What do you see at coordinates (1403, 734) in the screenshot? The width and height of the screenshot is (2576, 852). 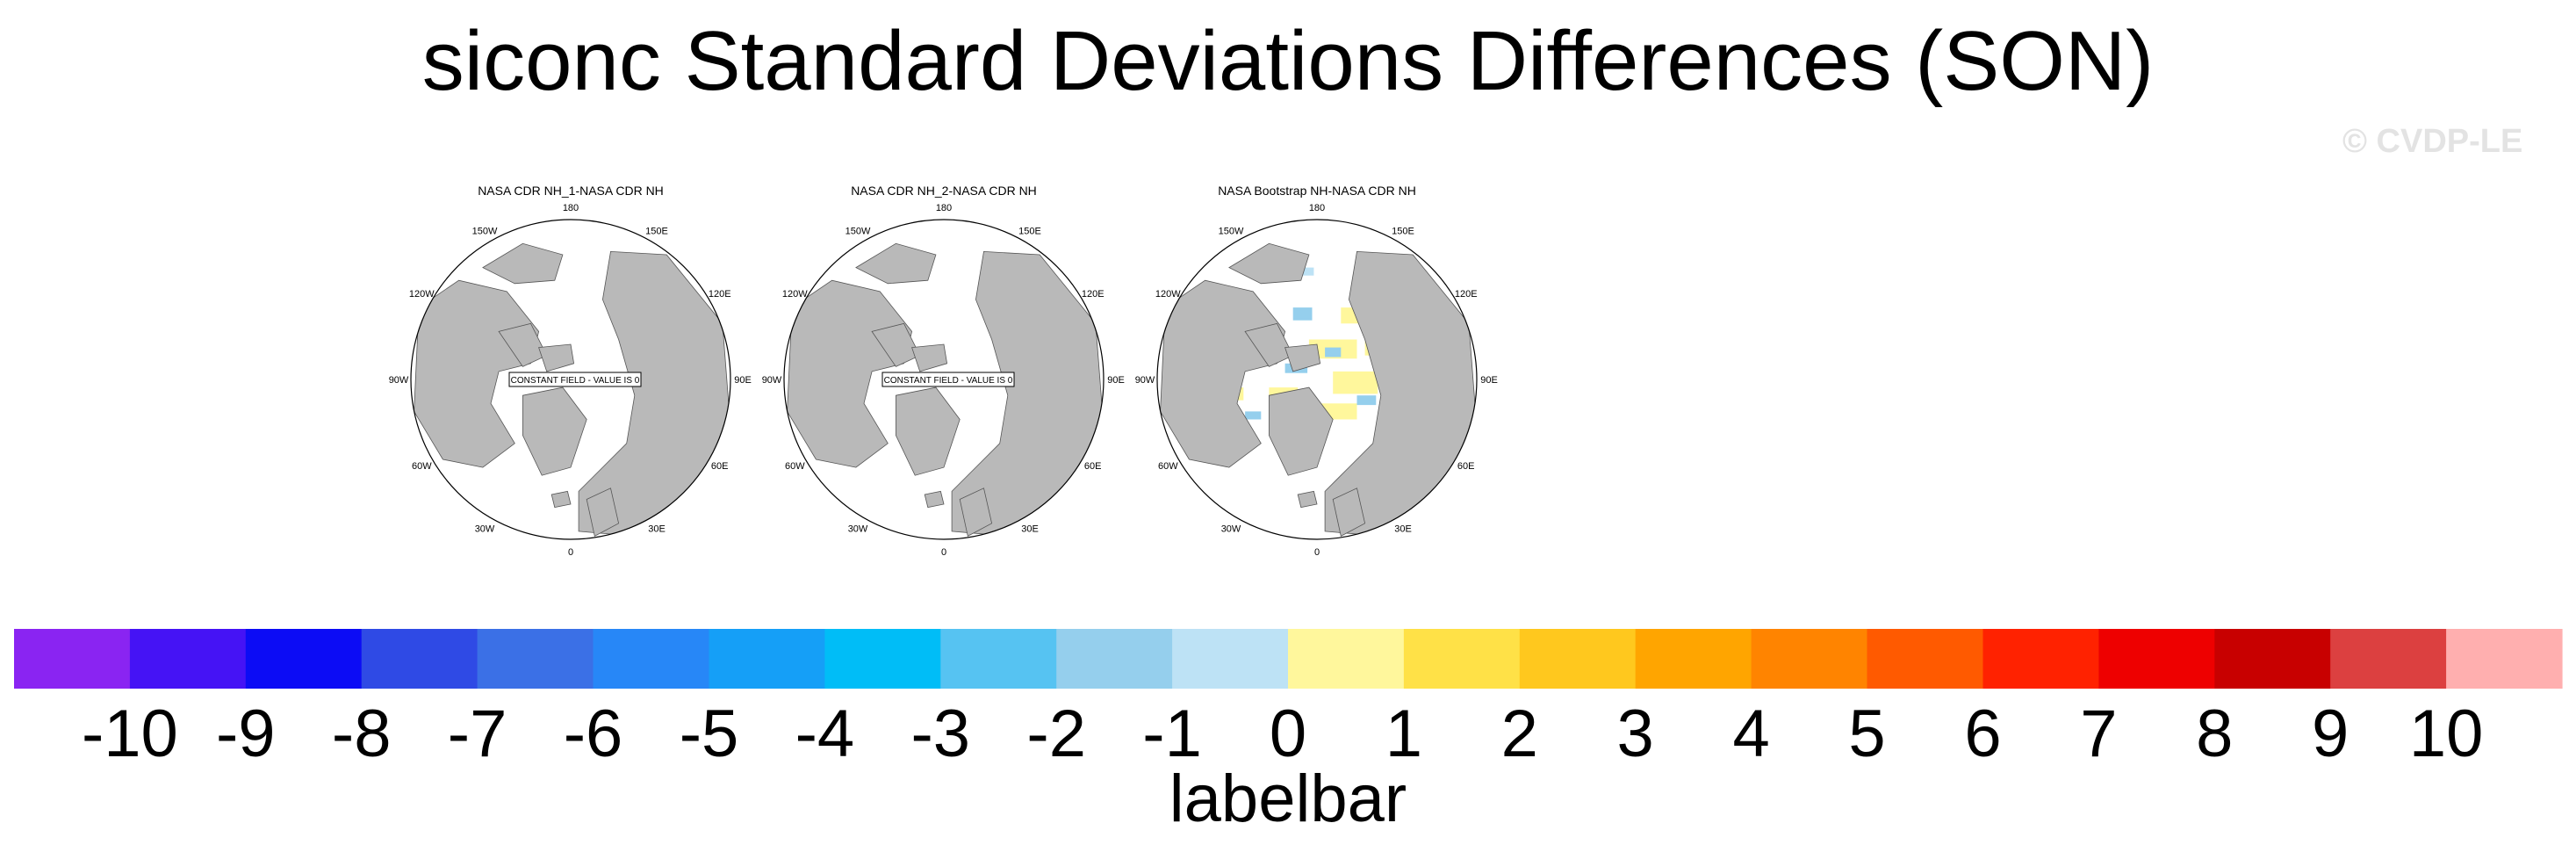 I see `colorbar-tick-label: 1` at bounding box center [1403, 734].